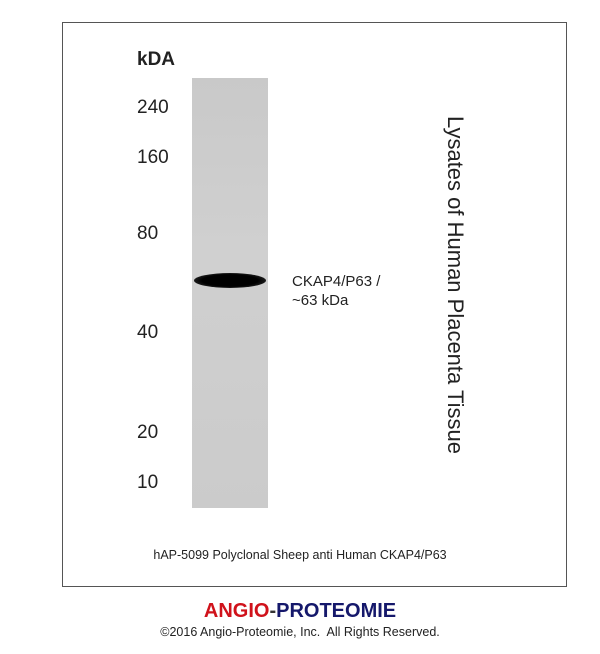 The width and height of the screenshot is (600, 654). Describe the element at coordinates (148, 432) in the screenshot. I see `marker-20: 20` at that location.